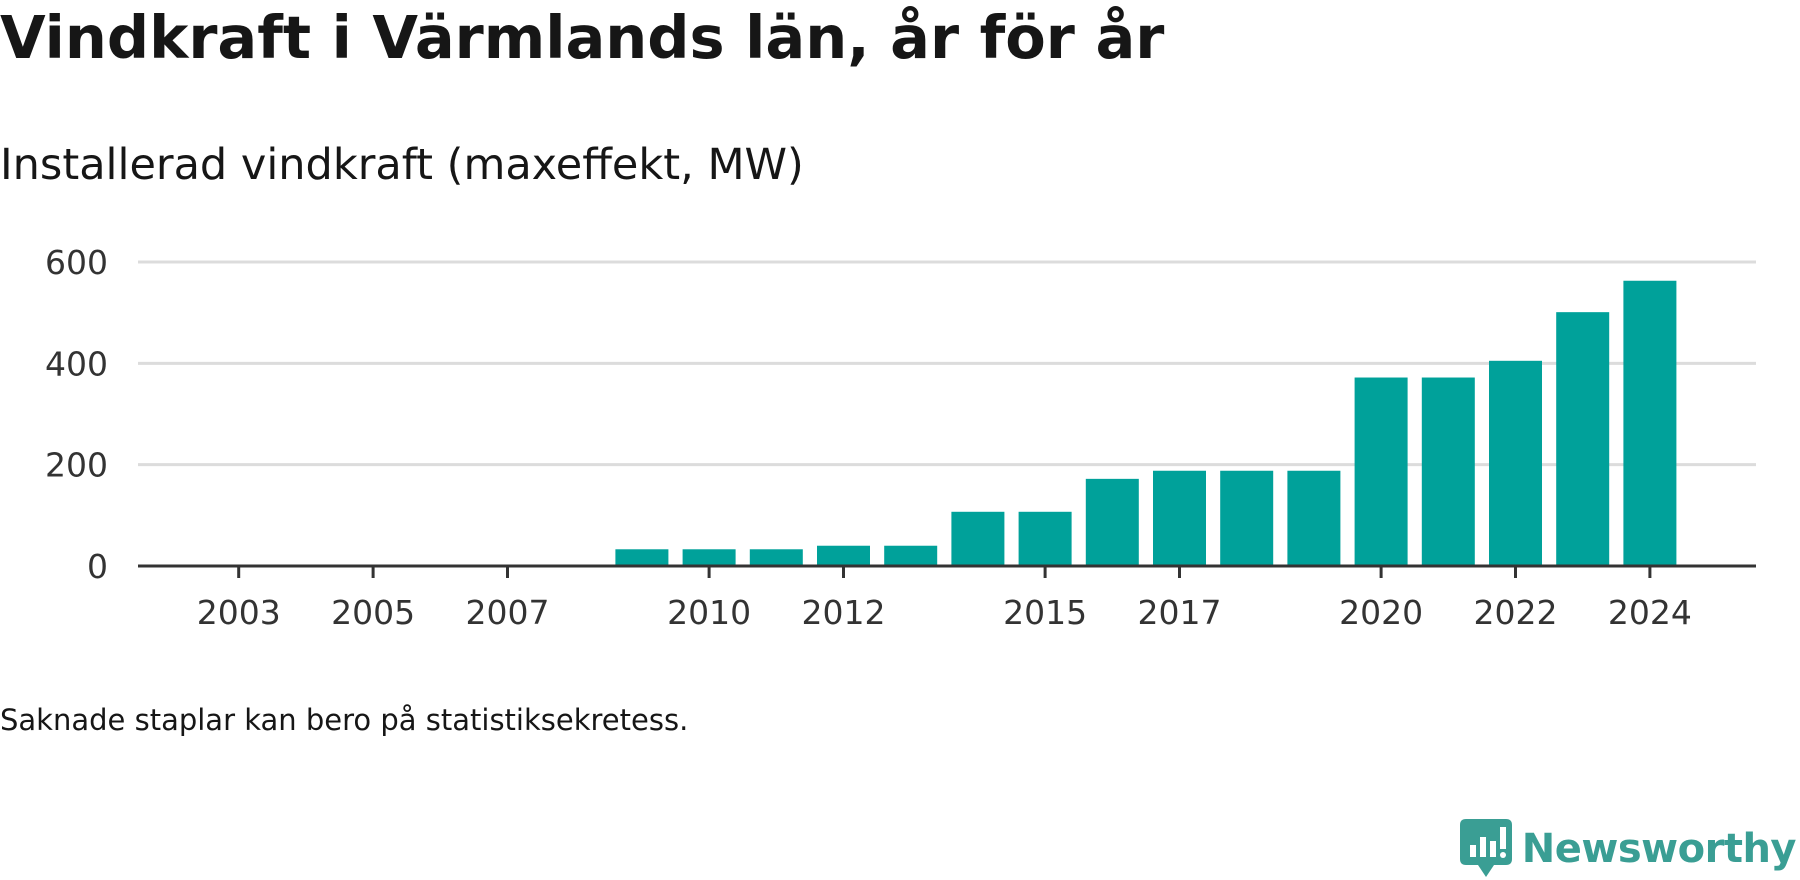 The height and width of the screenshot is (880, 1800). Describe the element at coordinates (1515, 463) in the screenshot. I see `bar-2022` at that location.